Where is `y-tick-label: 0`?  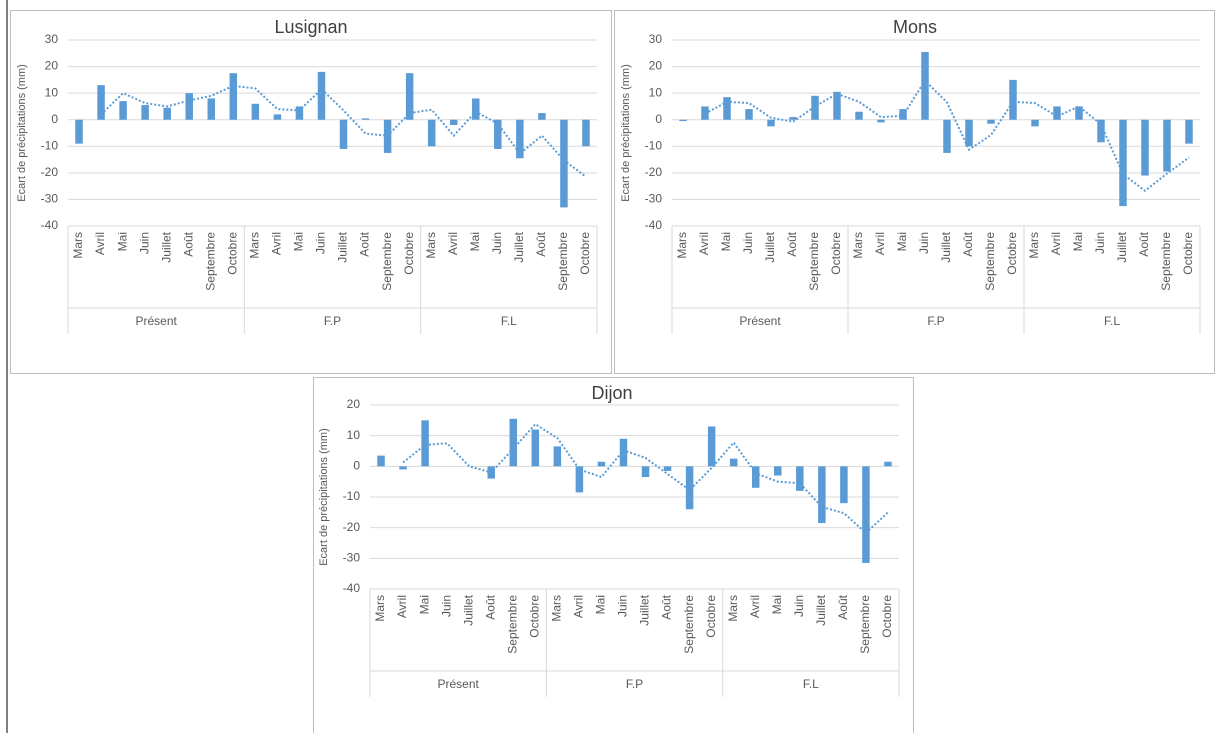
y-tick-label: 0 is located at coordinates (658, 119).